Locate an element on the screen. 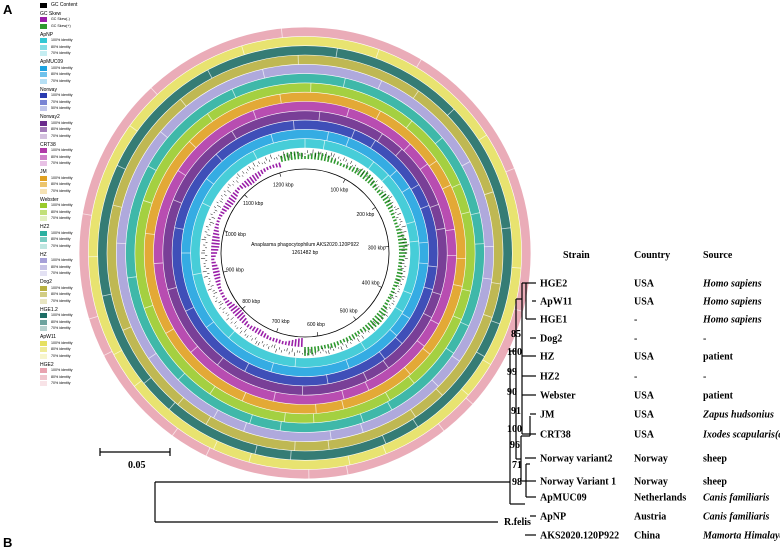 The height and width of the screenshot is (552, 780). gc-skew-track is located at coordinates (309, 253).